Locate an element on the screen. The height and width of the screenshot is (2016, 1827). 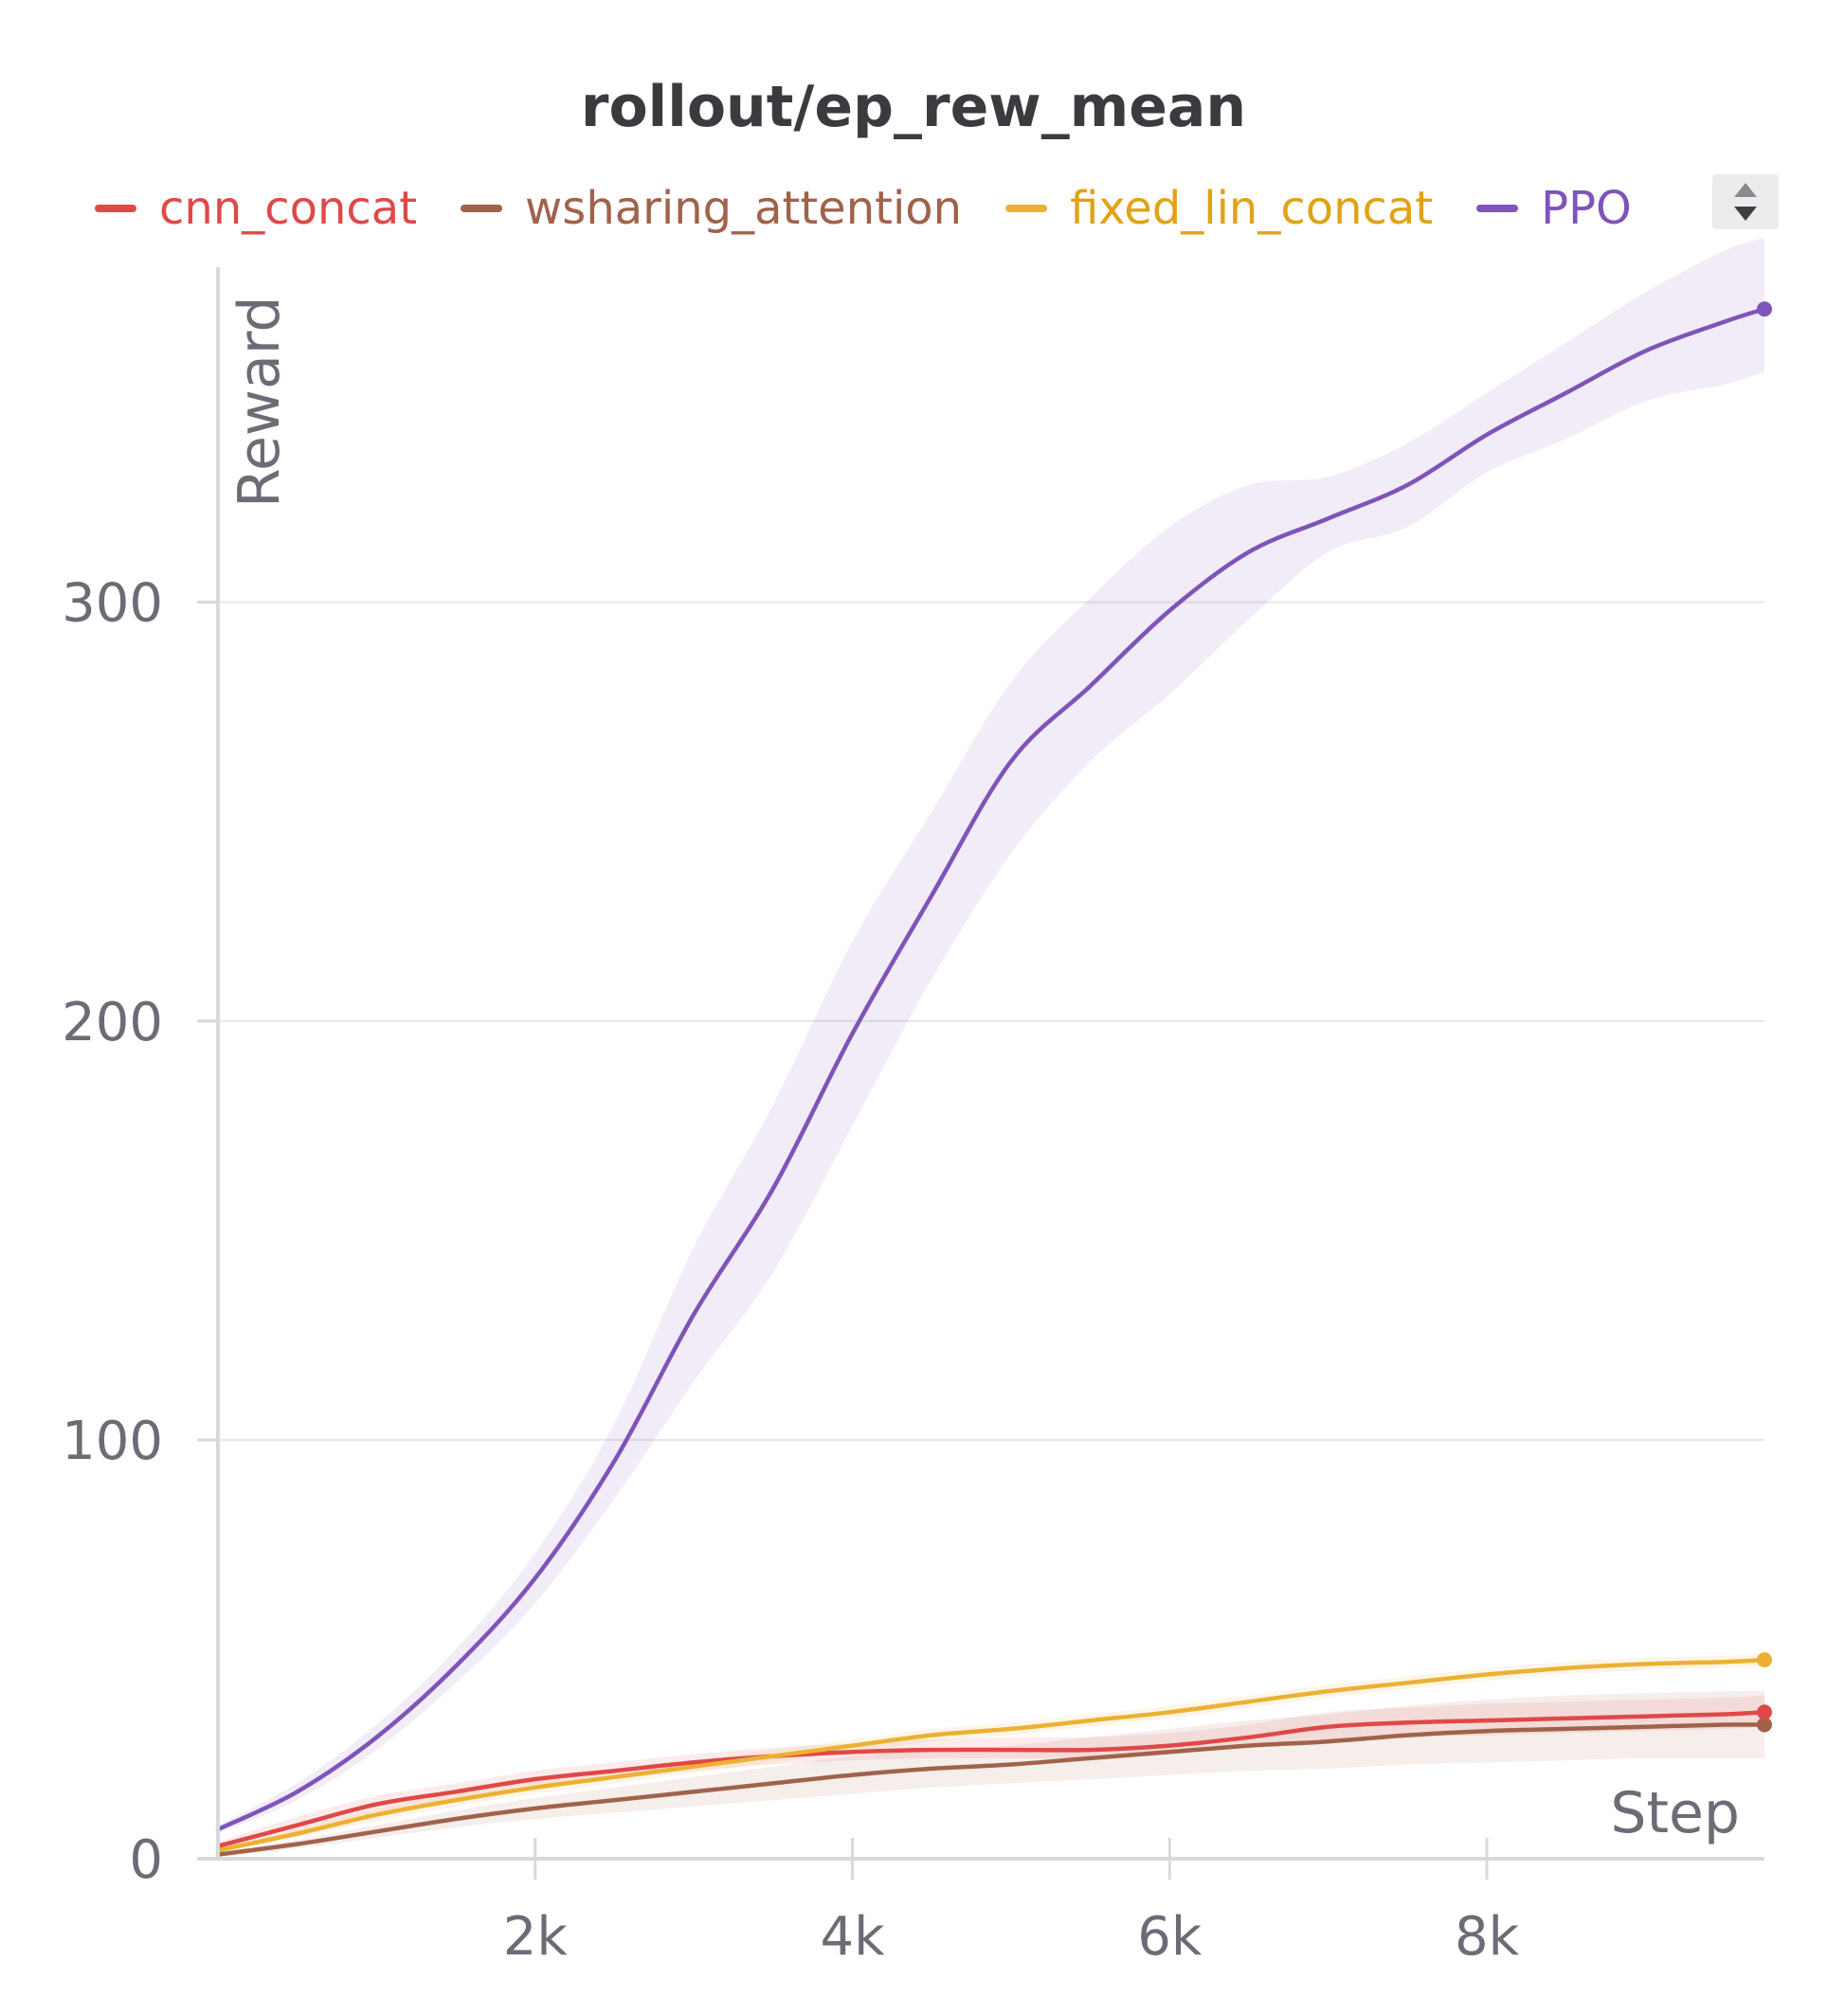
endpoint-fixed-lin-concat is located at coordinates (1764, 1659).